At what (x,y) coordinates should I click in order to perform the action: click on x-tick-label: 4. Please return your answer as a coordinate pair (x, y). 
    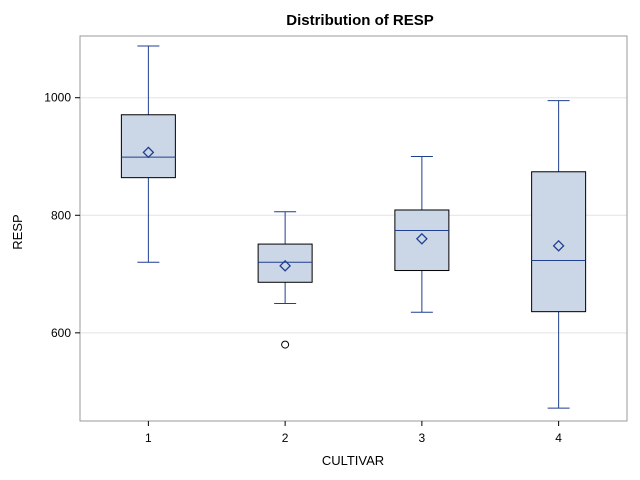
    Looking at the image, I should click on (558, 438).